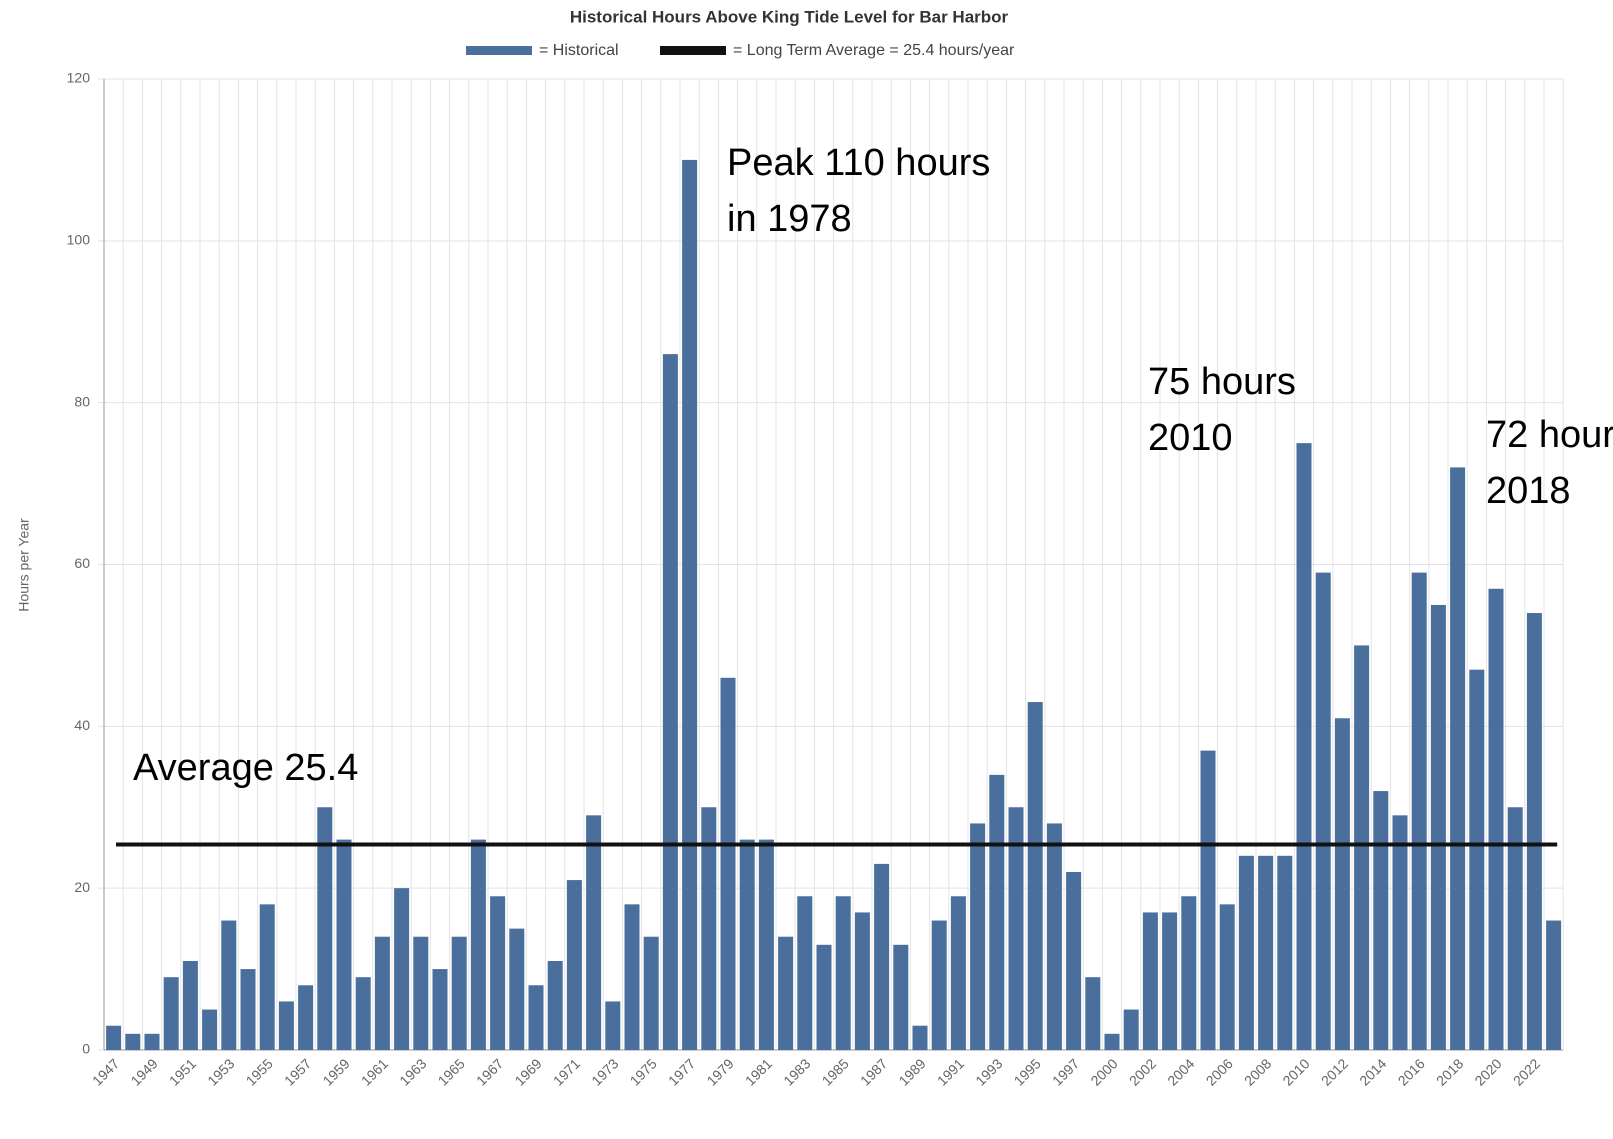 The width and height of the screenshot is (1613, 1139). What do you see at coordinates (604, 1071) in the screenshot?
I see `x-tick-label: 1973` at bounding box center [604, 1071].